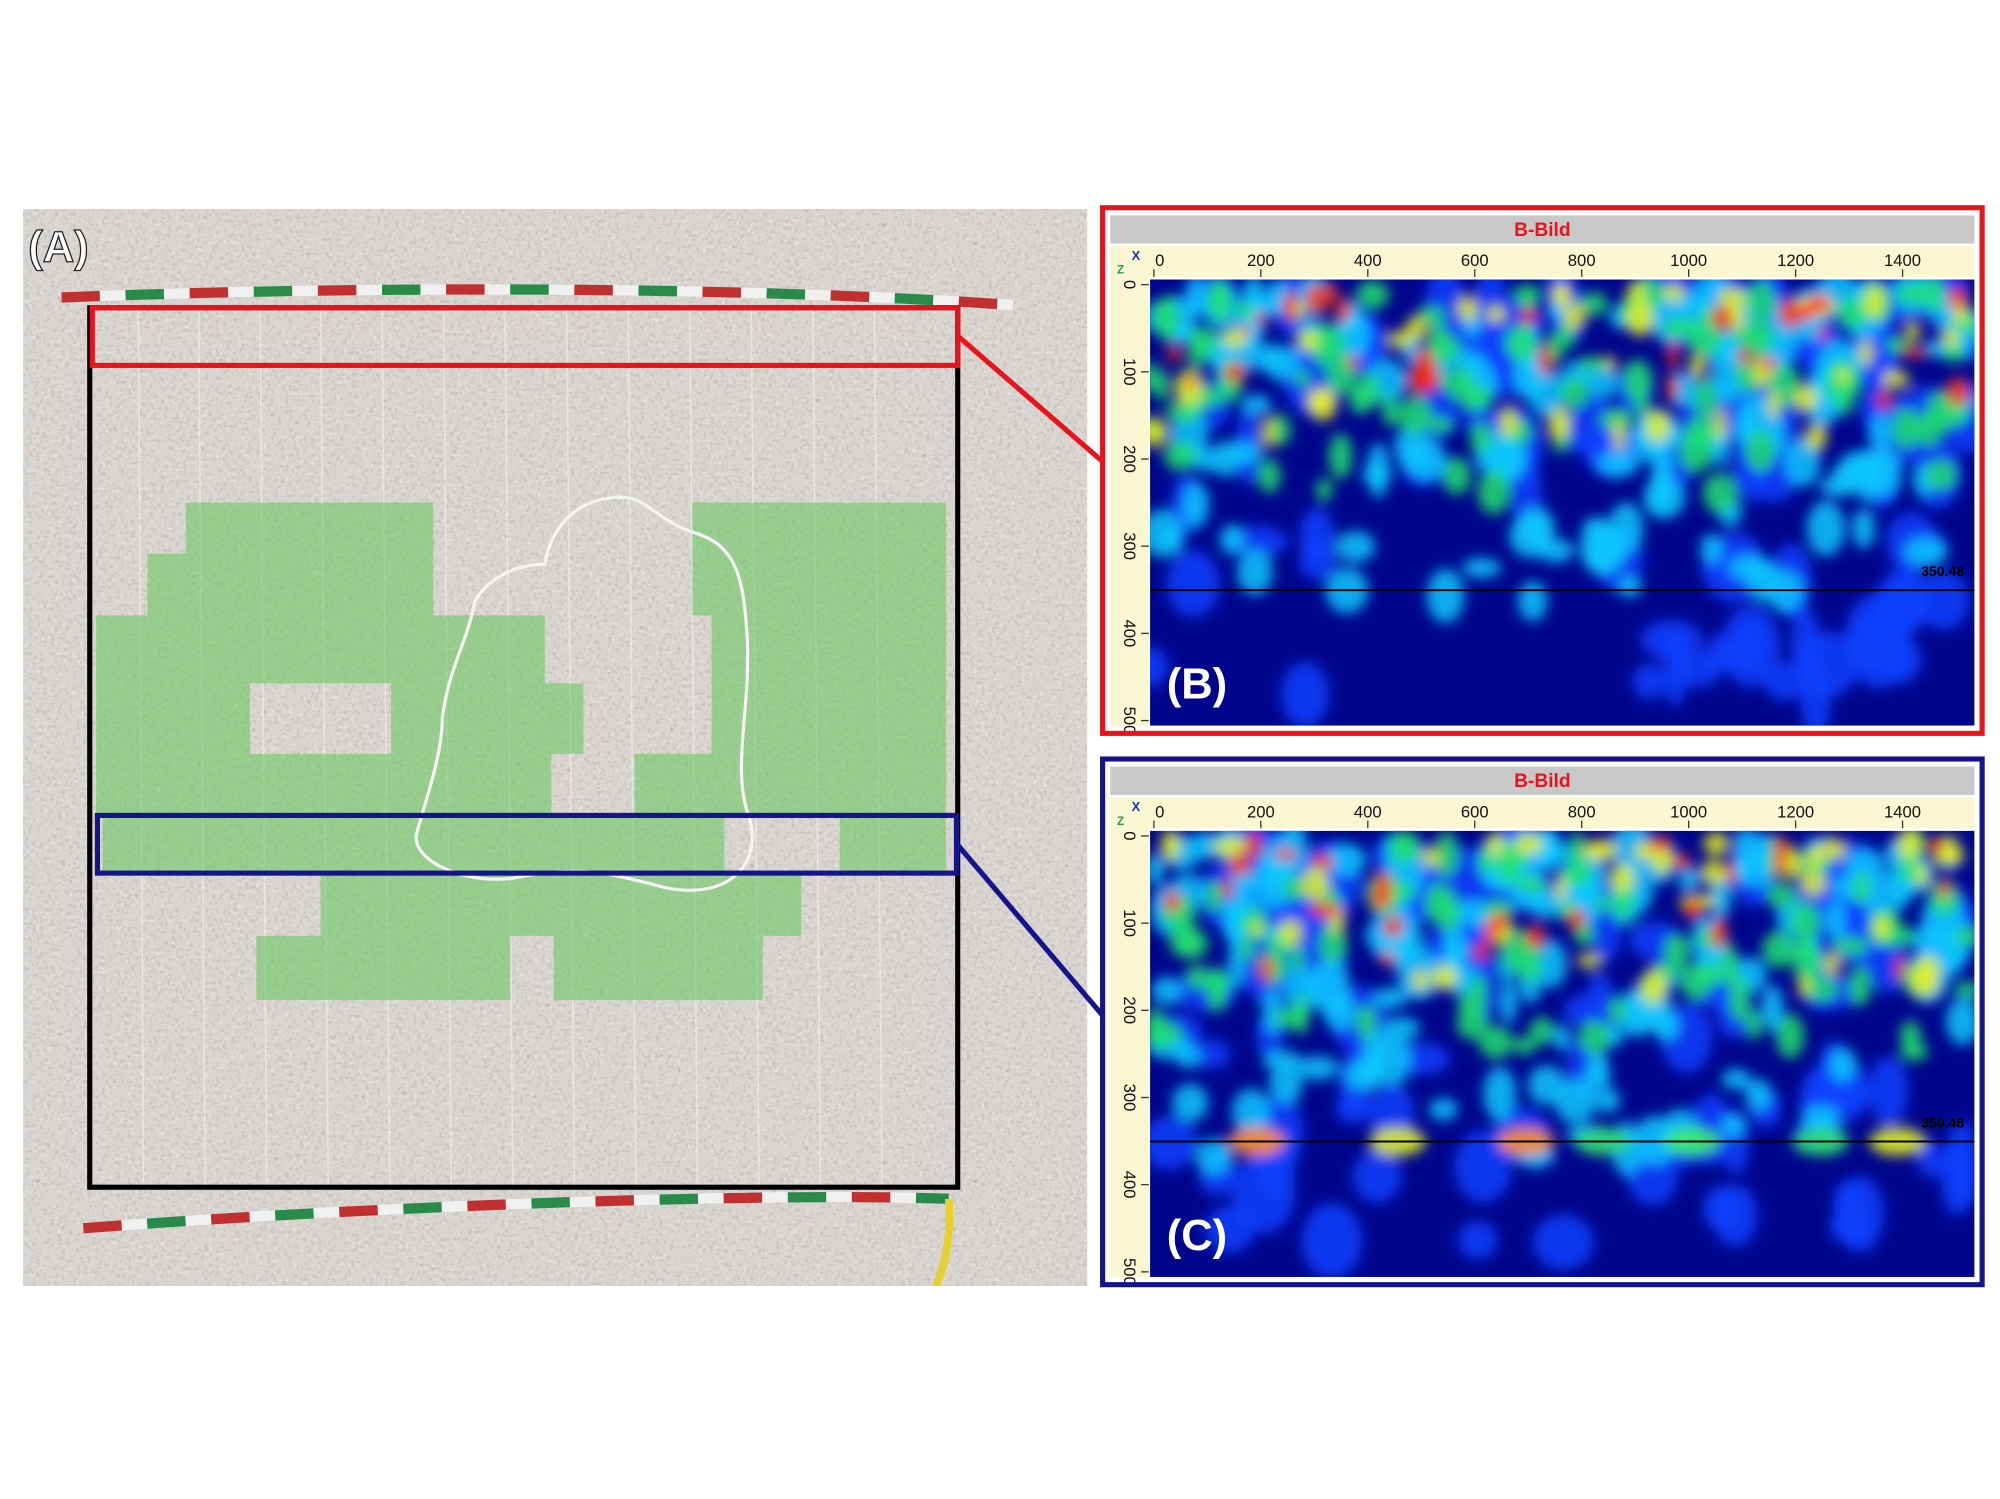 The height and width of the screenshot is (1499, 2000). I want to click on x-tick-label: 200, so click(1261, 260).